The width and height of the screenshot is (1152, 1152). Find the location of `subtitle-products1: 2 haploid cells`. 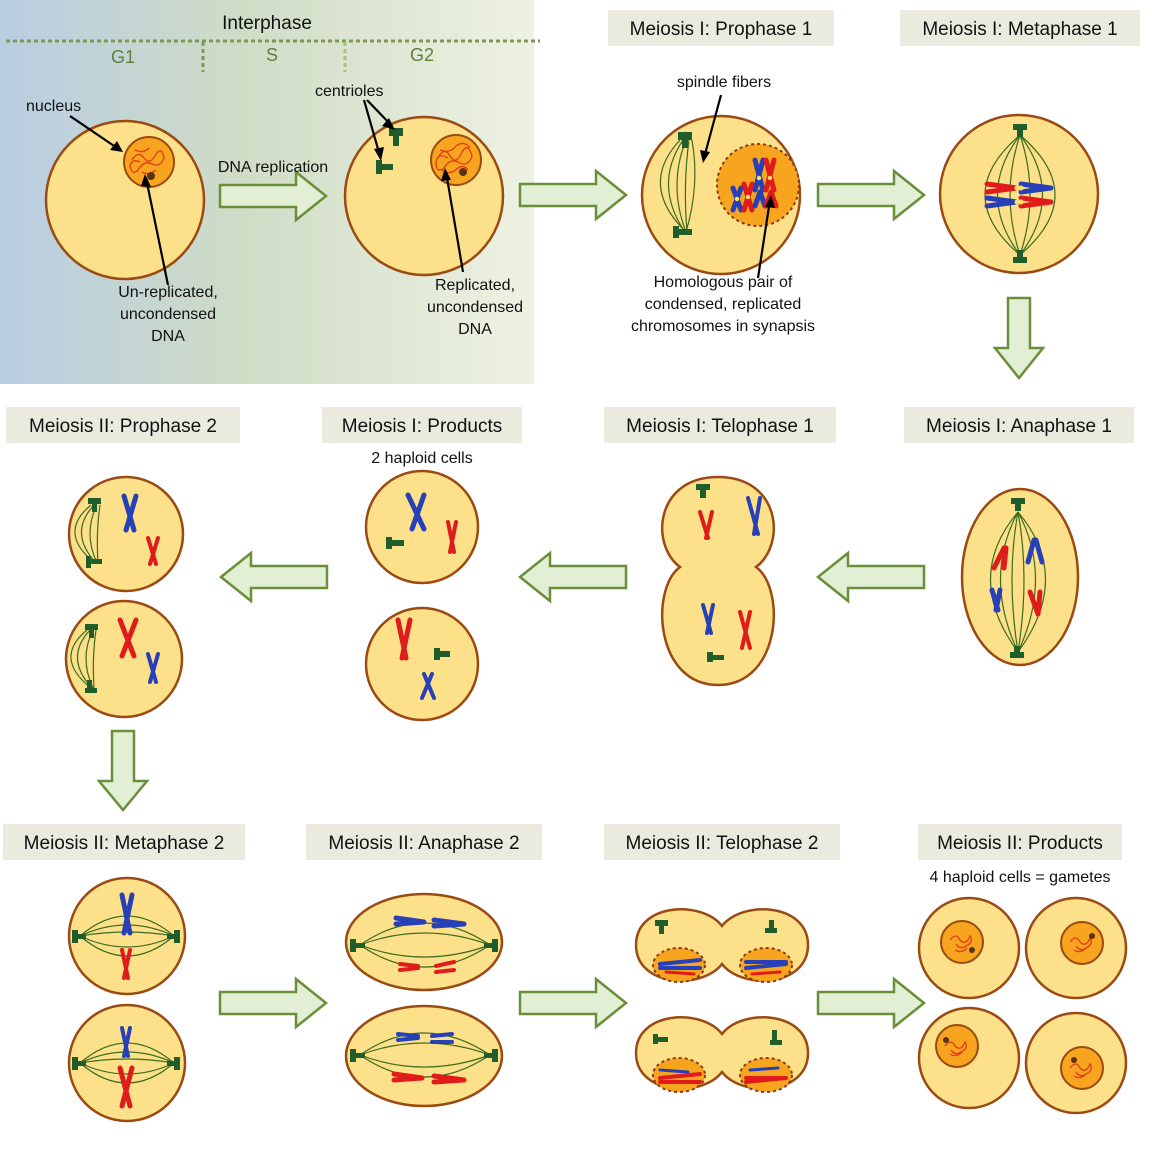

subtitle-products1: 2 haploid cells is located at coordinates (421, 458).